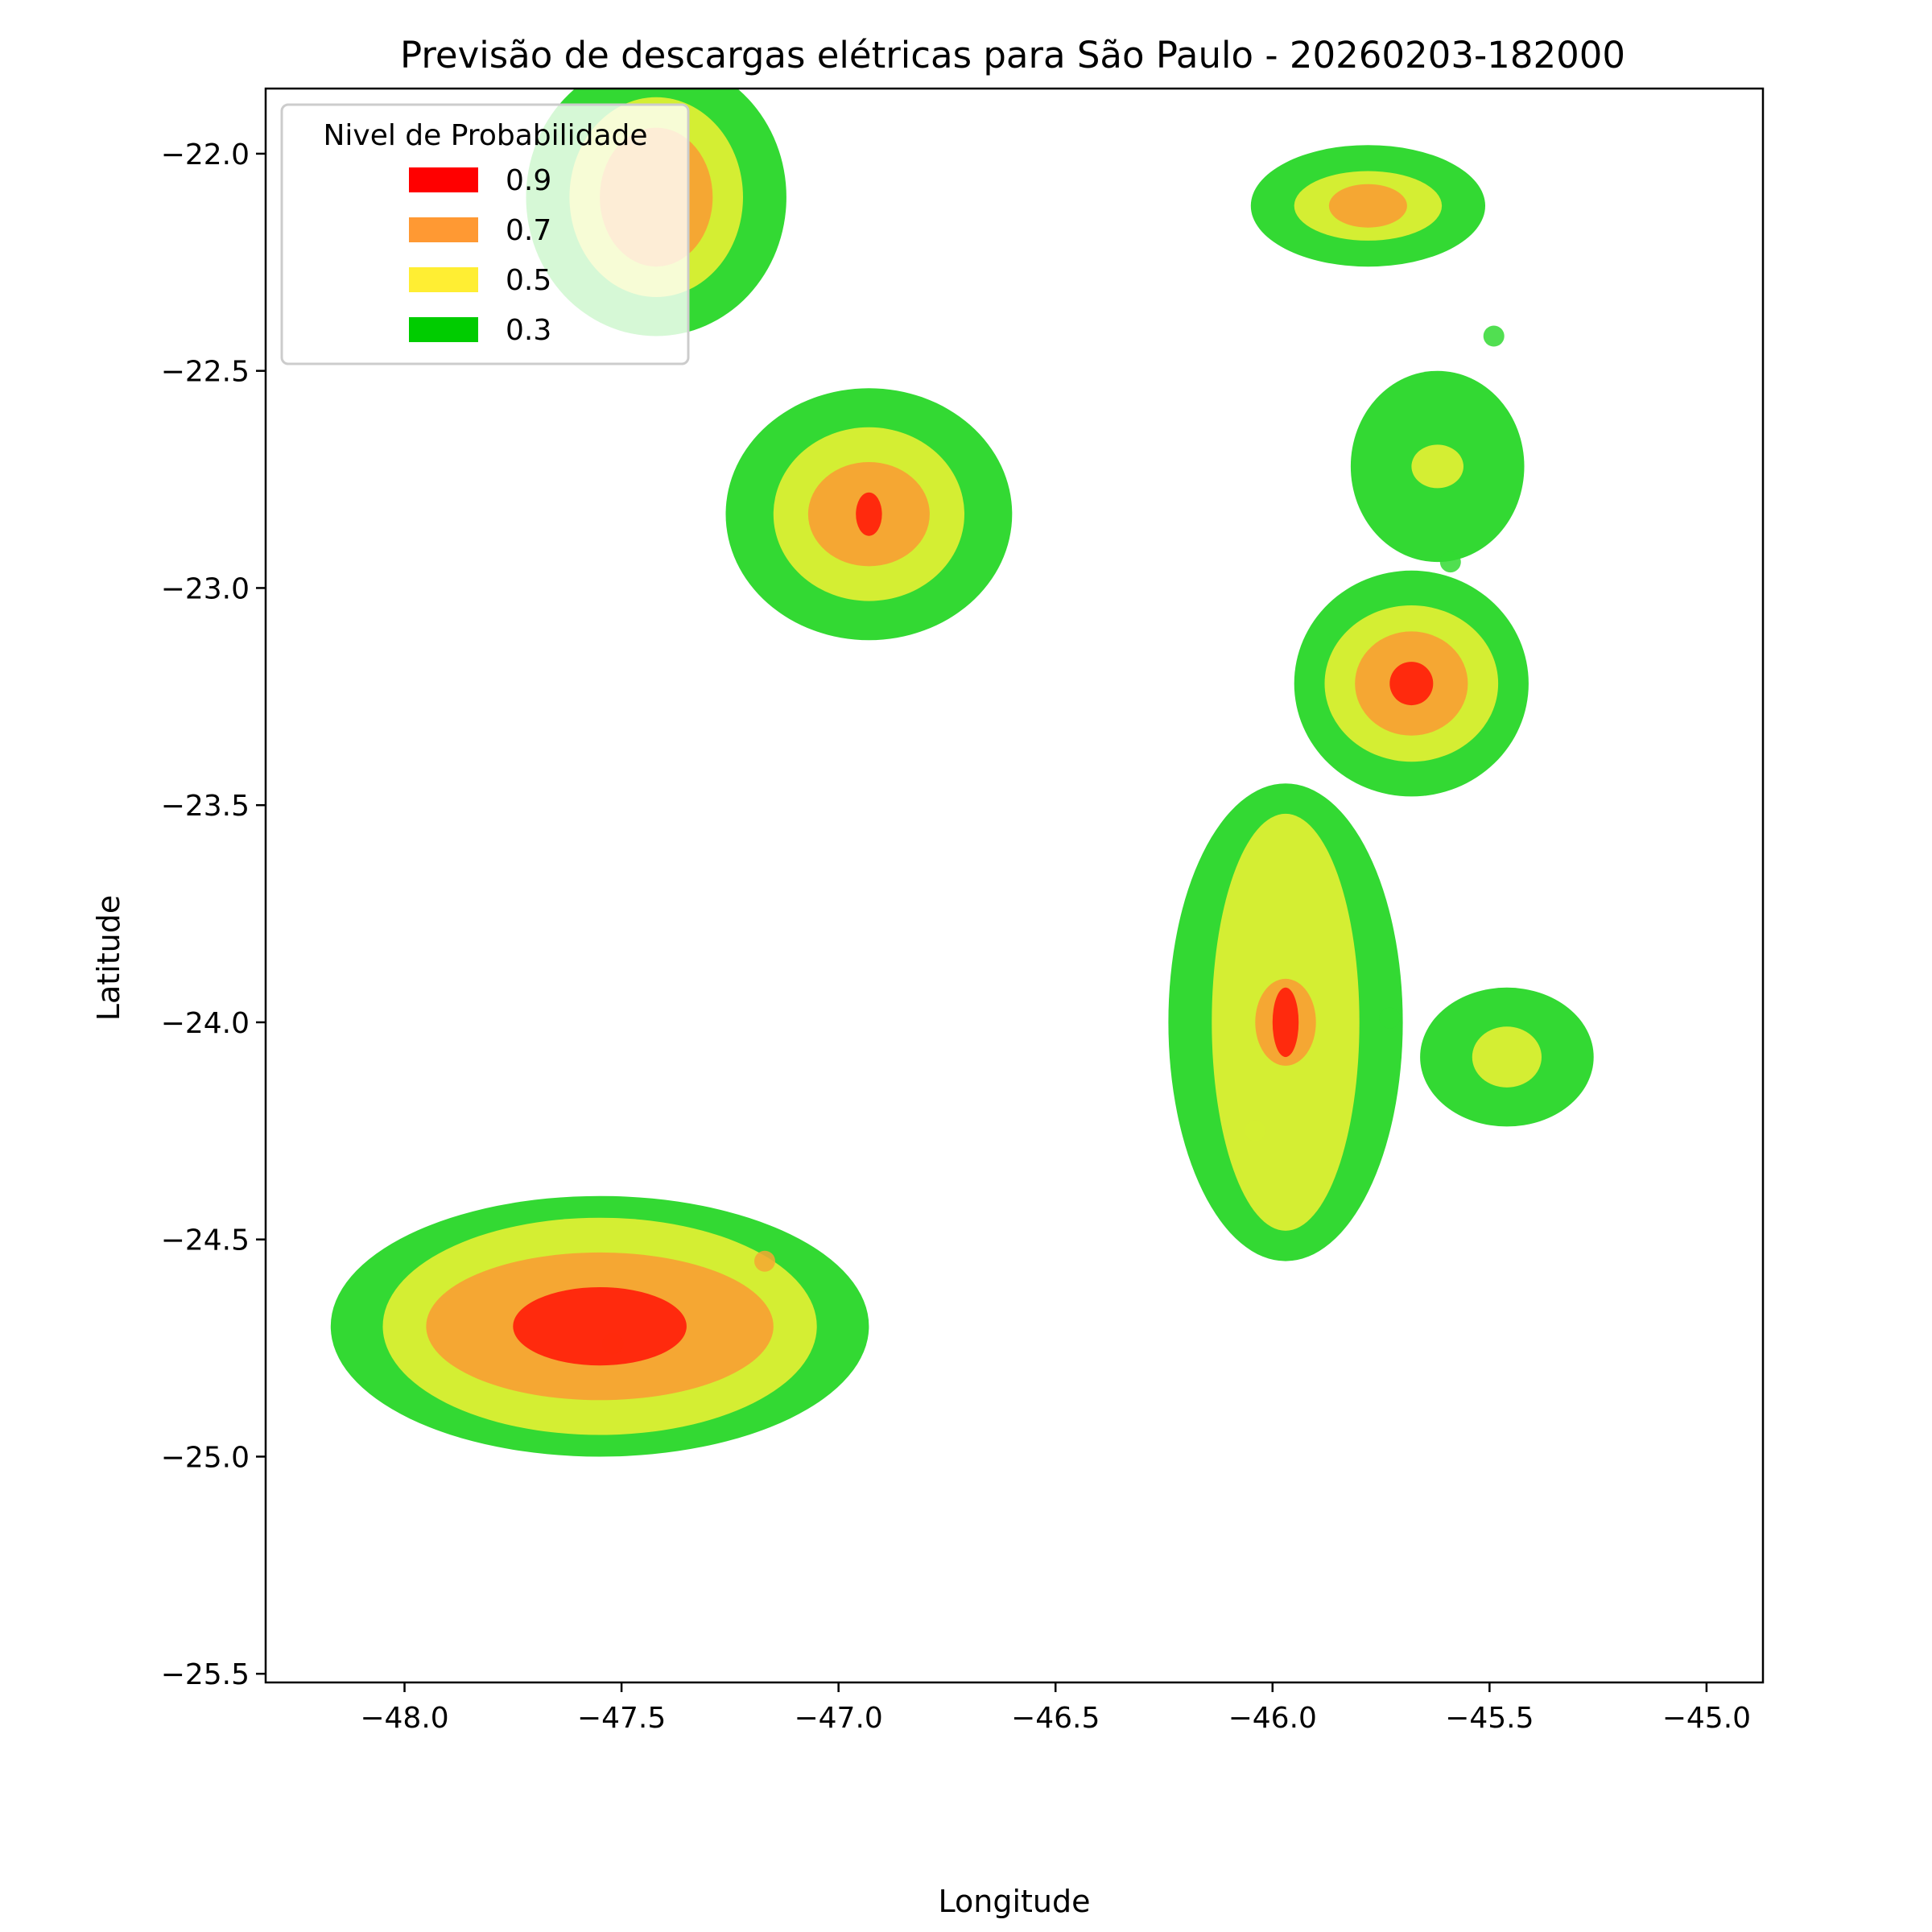 Image resolution: width=1932 pixels, height=1932 pixels. I want to click on y-tick-label: −22.5, so click(205, 372).